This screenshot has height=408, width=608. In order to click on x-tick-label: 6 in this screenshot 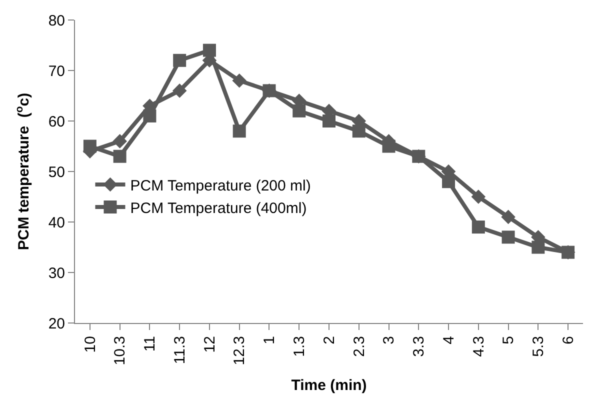, I will do `click(568, 340)`.